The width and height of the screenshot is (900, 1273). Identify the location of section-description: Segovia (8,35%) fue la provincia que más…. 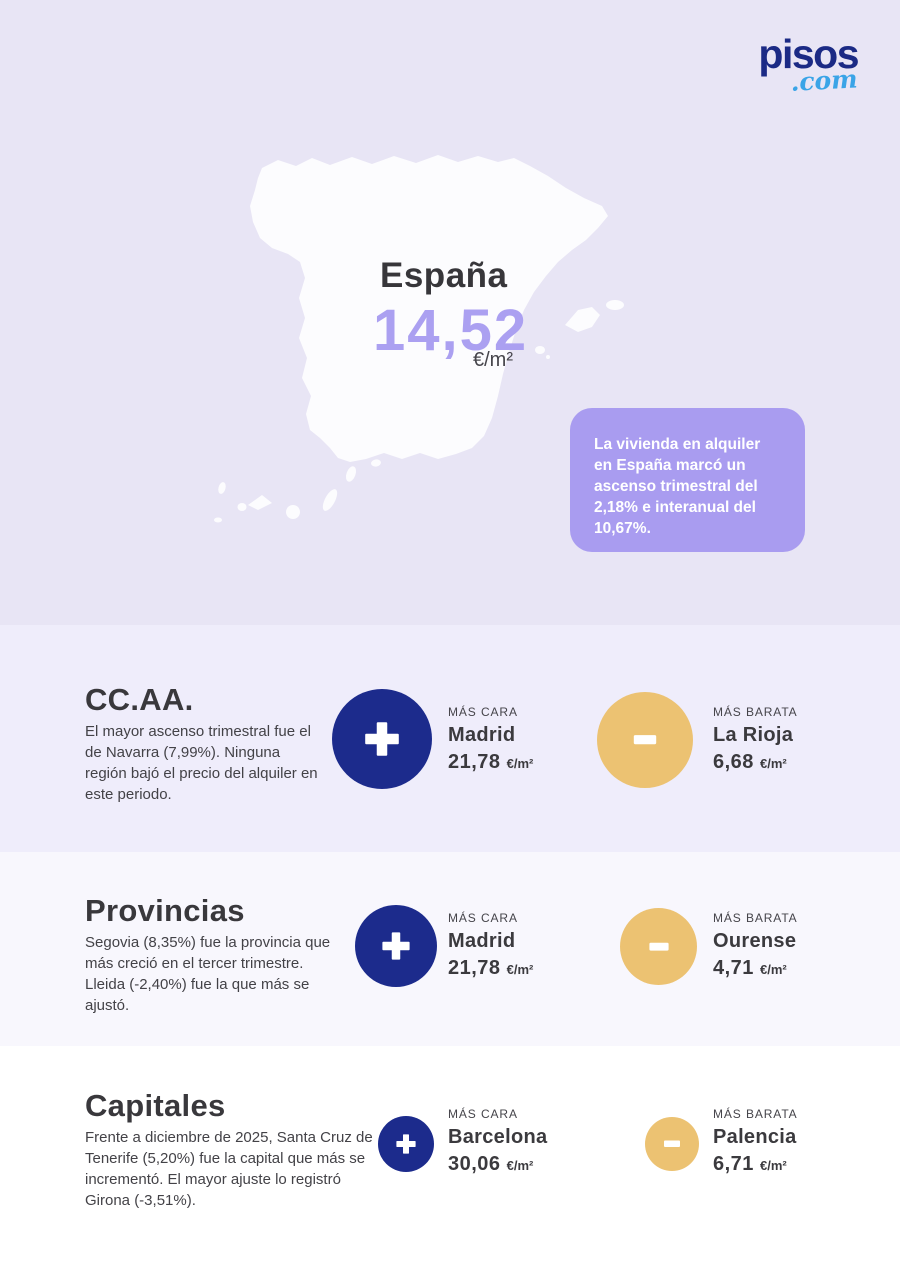
(208, 974).